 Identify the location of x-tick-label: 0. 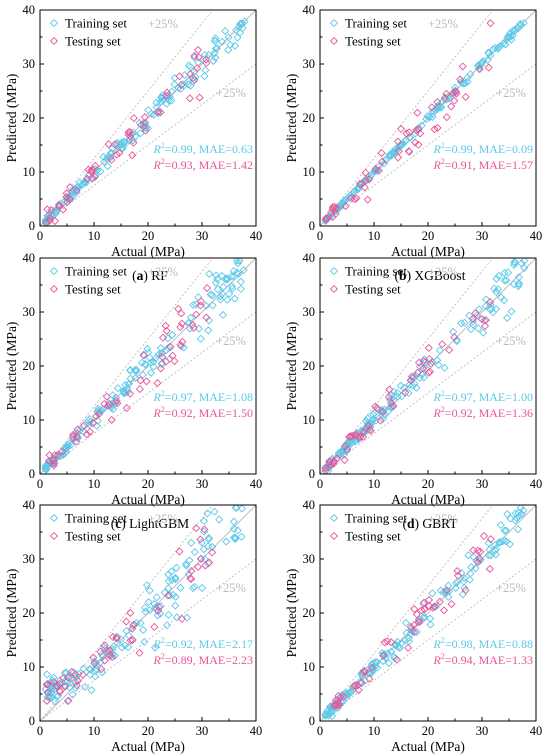
(40, 731).